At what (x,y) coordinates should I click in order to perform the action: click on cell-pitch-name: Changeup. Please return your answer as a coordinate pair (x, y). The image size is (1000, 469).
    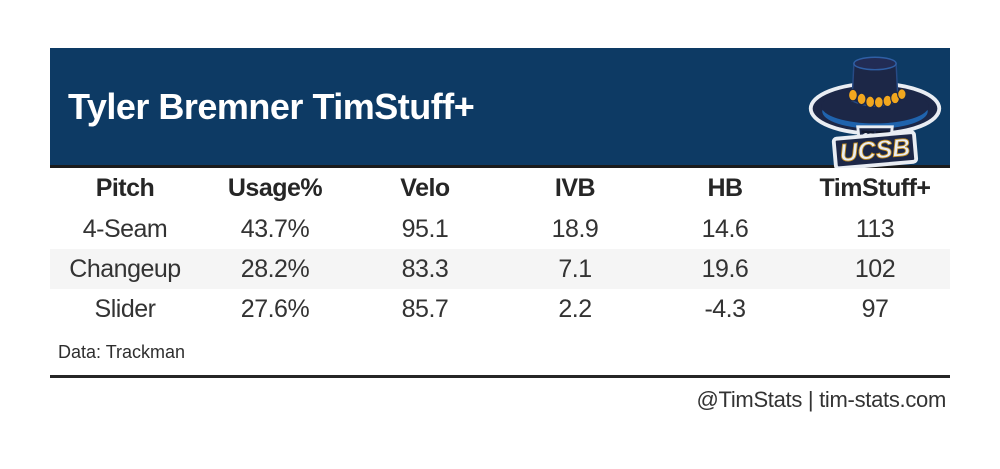
    Looking at the image, I should click on (125, 268).